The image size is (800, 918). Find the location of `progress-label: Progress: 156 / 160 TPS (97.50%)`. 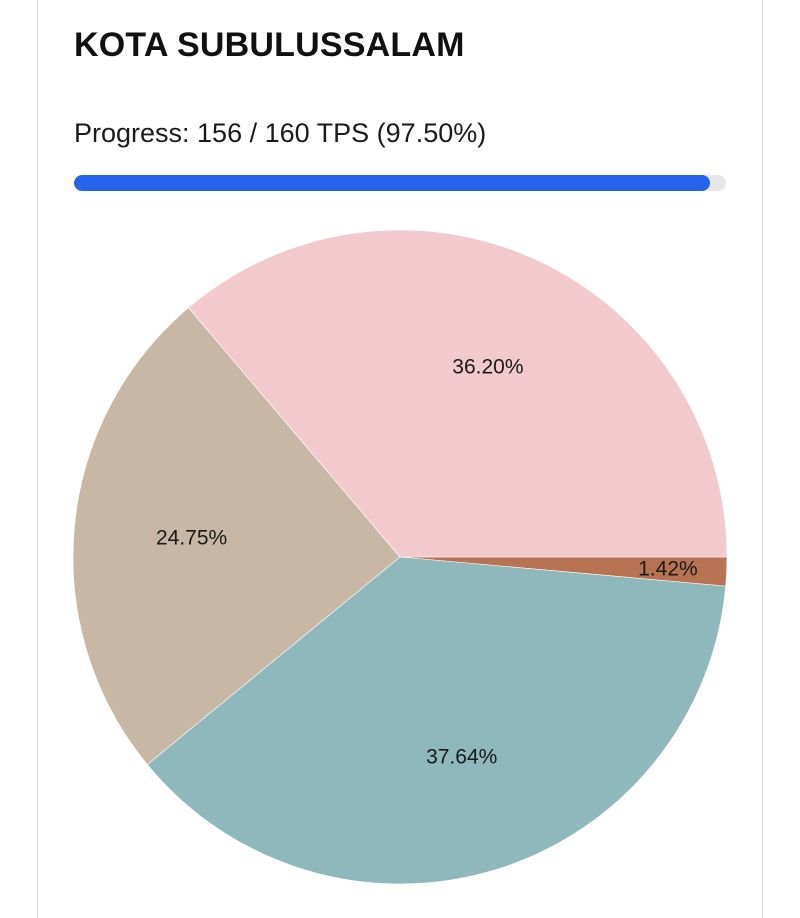

progress-label: Progress: 156 / 160 TPS (97.50%) is located at coordinates (280, 133).